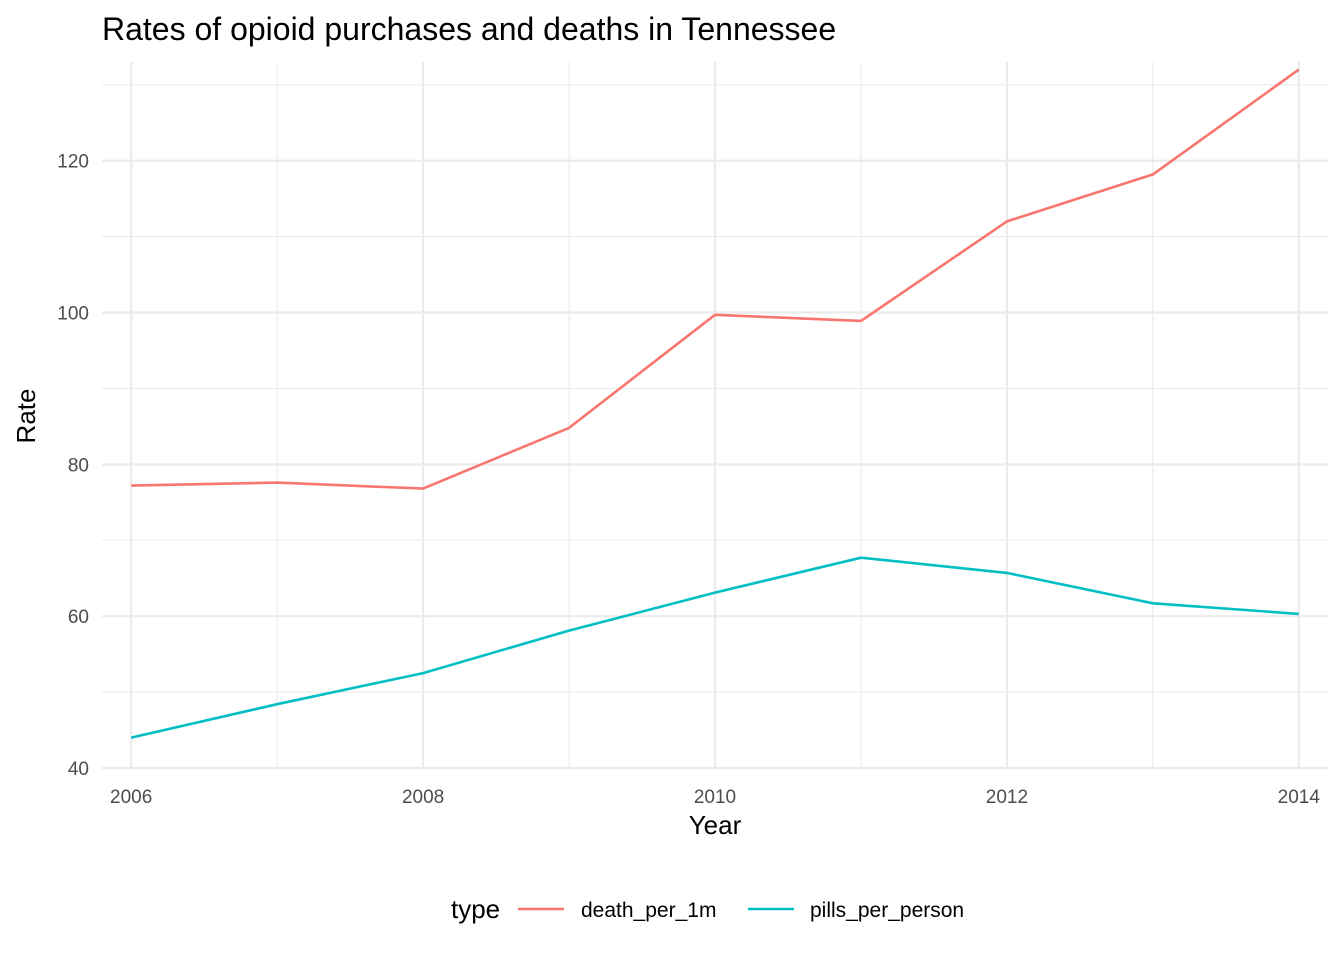 The width and height of the screenshot is (1344, 960). I want to click on y-tick-label: 100, so click(73, 314).